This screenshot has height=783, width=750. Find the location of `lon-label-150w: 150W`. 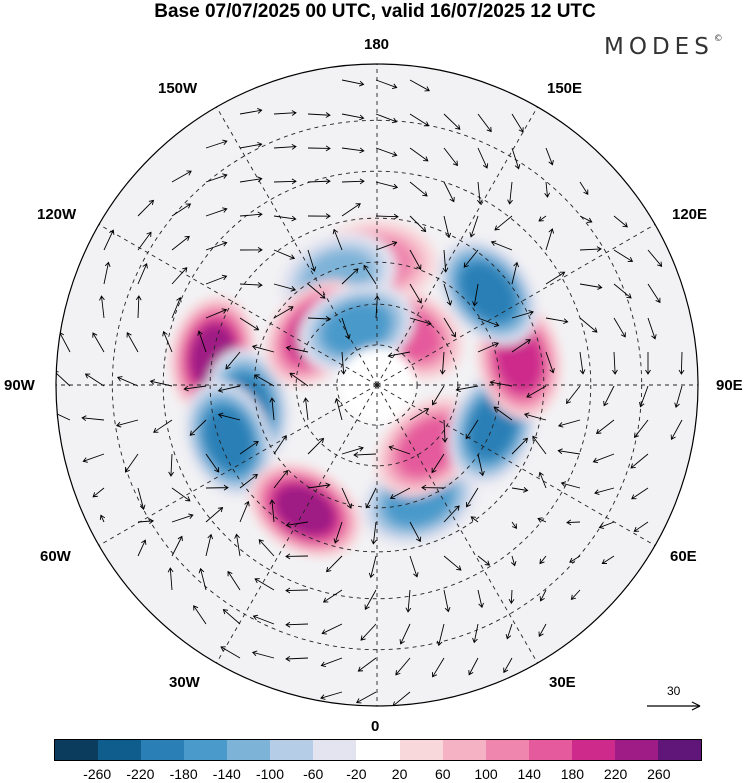

lon-label-150w: 150W is located at coordinates (178, 88).